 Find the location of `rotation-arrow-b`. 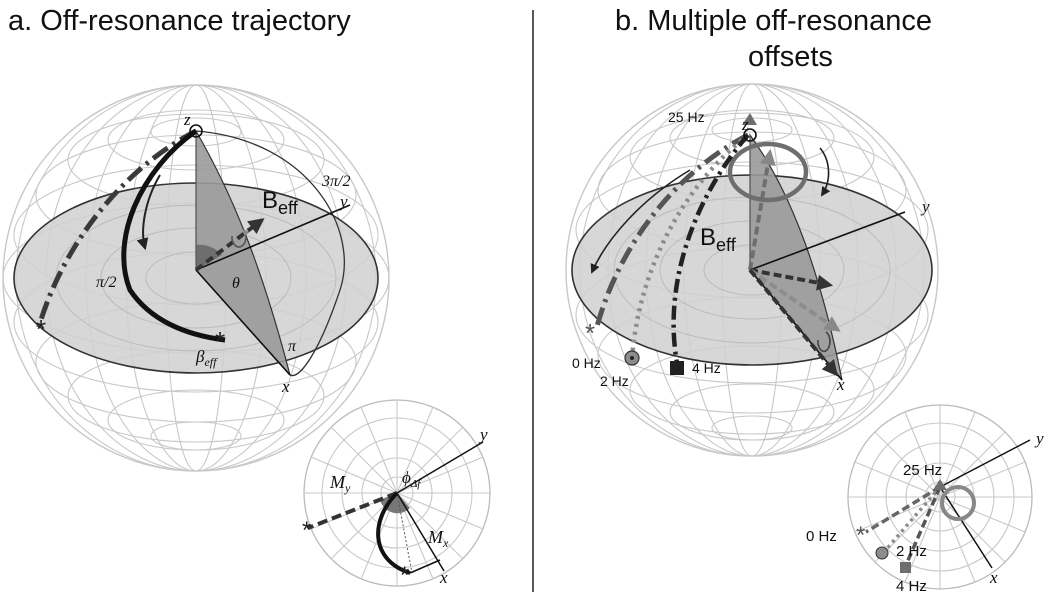

rotation-arrow-b is located at coordinates (825, 172).